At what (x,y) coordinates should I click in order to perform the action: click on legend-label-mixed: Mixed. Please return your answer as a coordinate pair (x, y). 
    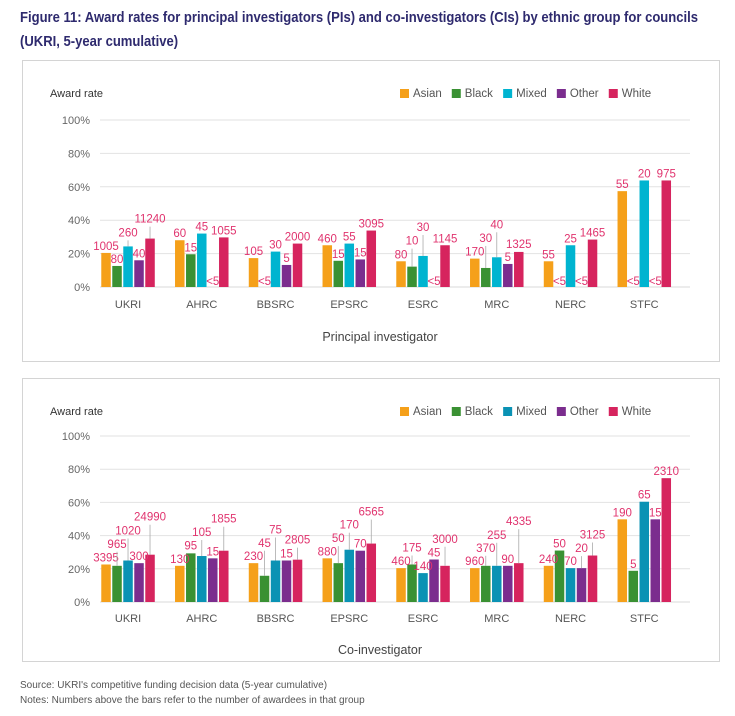
    Looking at the image, I should click on (531, 94).